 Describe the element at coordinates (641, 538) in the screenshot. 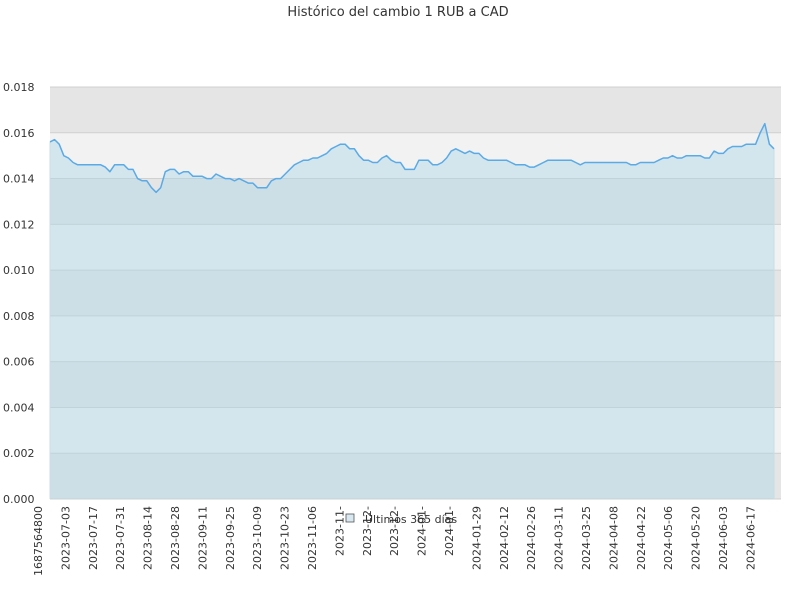

I see `x-tick-label: 2024-04-22` at that location.